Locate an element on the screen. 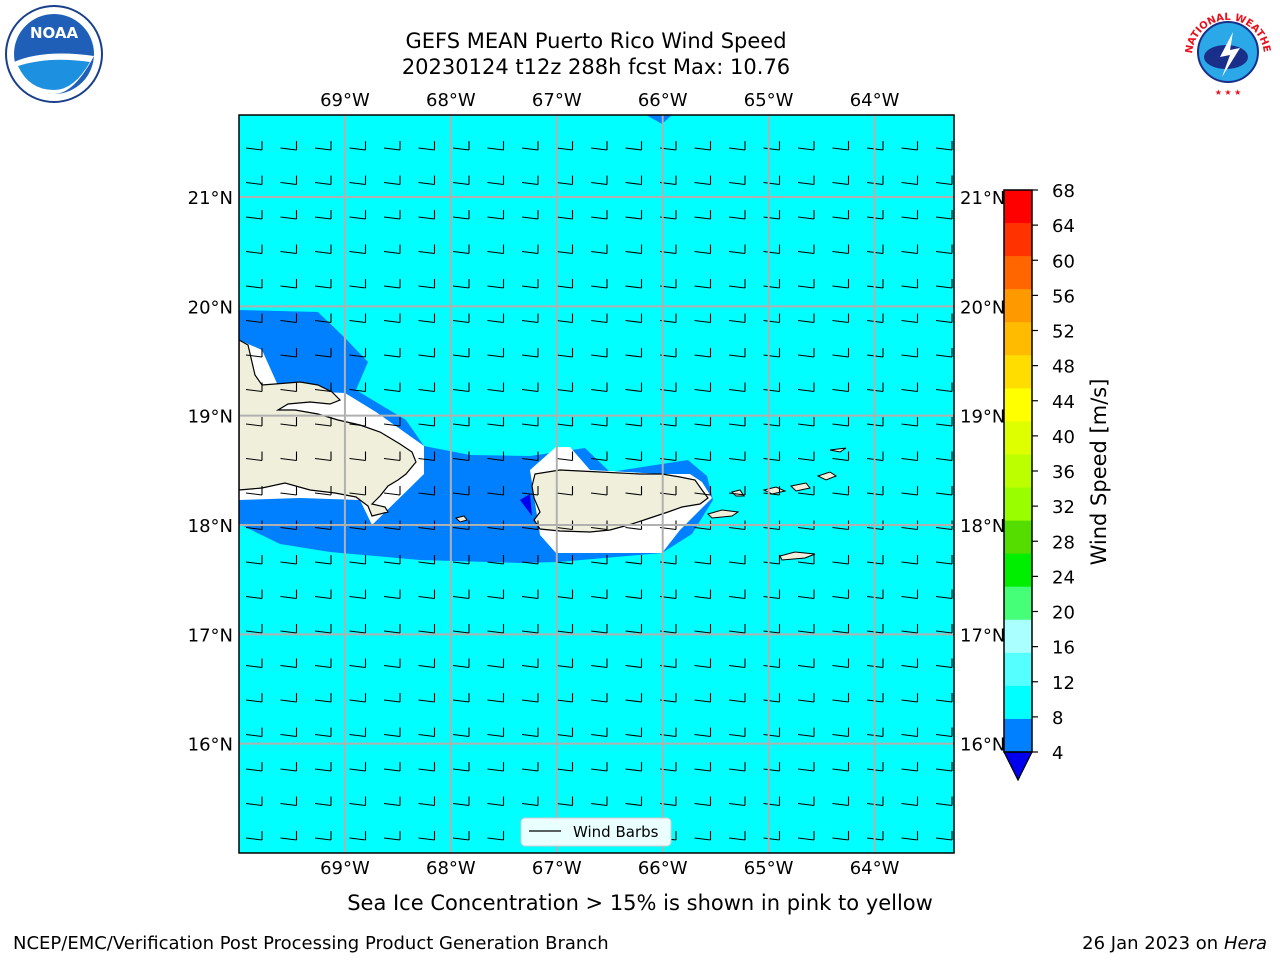 The height and width of the screenshot is (960, 1280). lat-tick-left: 20°N is located at coordinates (210, 307).